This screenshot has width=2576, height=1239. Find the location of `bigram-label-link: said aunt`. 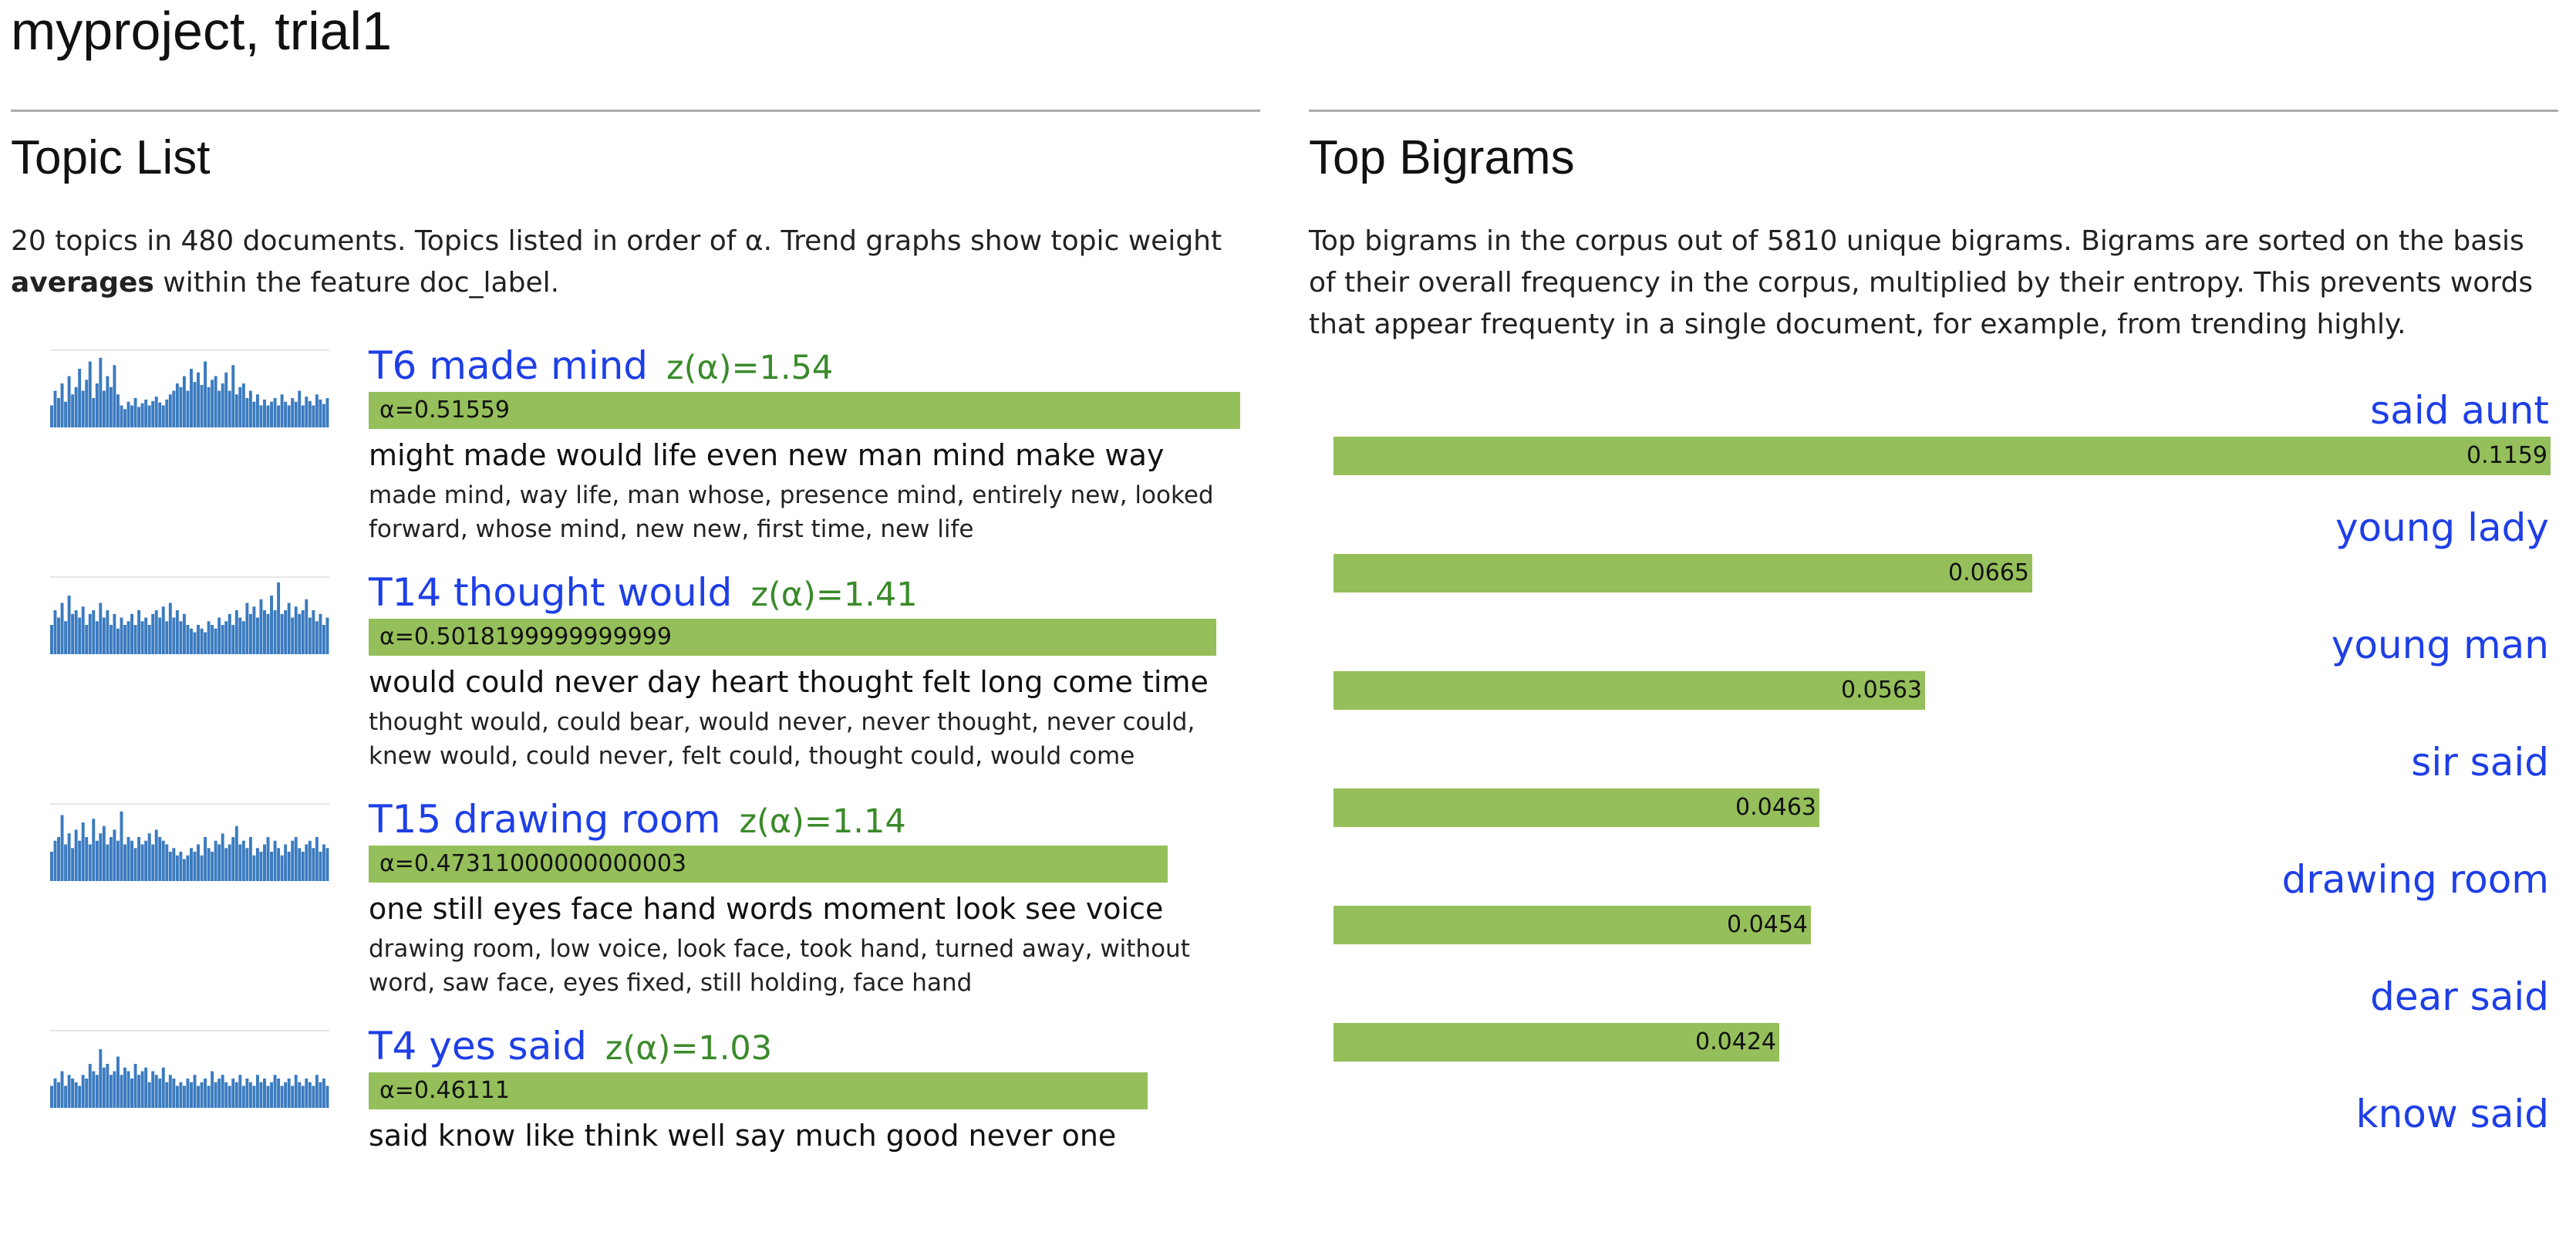

bigram-label-link: said aunt is located at coordinates (2459, 410).